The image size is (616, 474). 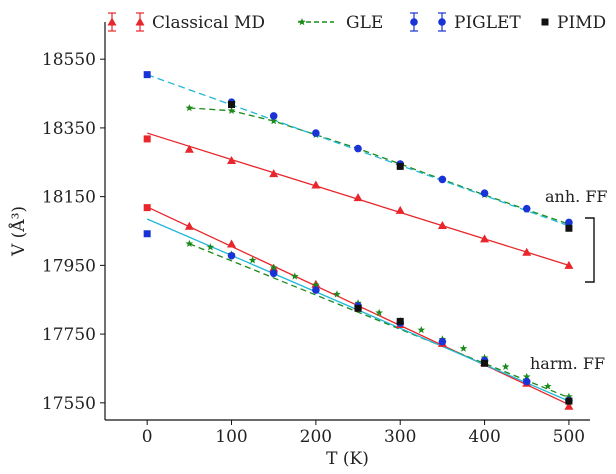 What do you see at coordinates (340, 23) in the screenshot?
I see `legend-item: GLE` at bounding box center [340, 23].